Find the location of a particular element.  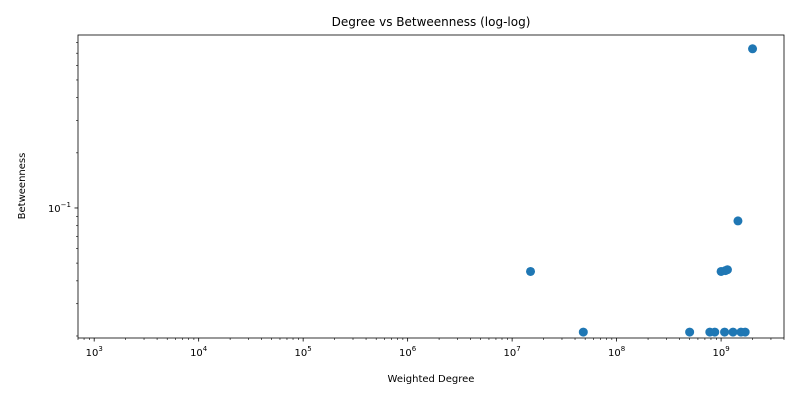

y-tick-label: 10−1 is located at coordinates (59, 208).